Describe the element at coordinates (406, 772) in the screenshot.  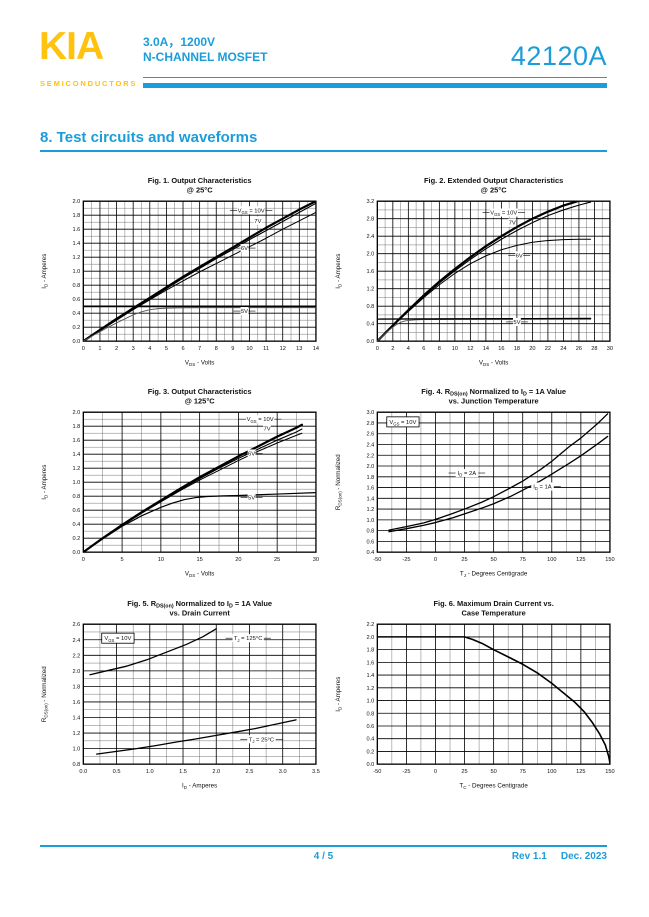
I see `x-tick: -25` at that location.